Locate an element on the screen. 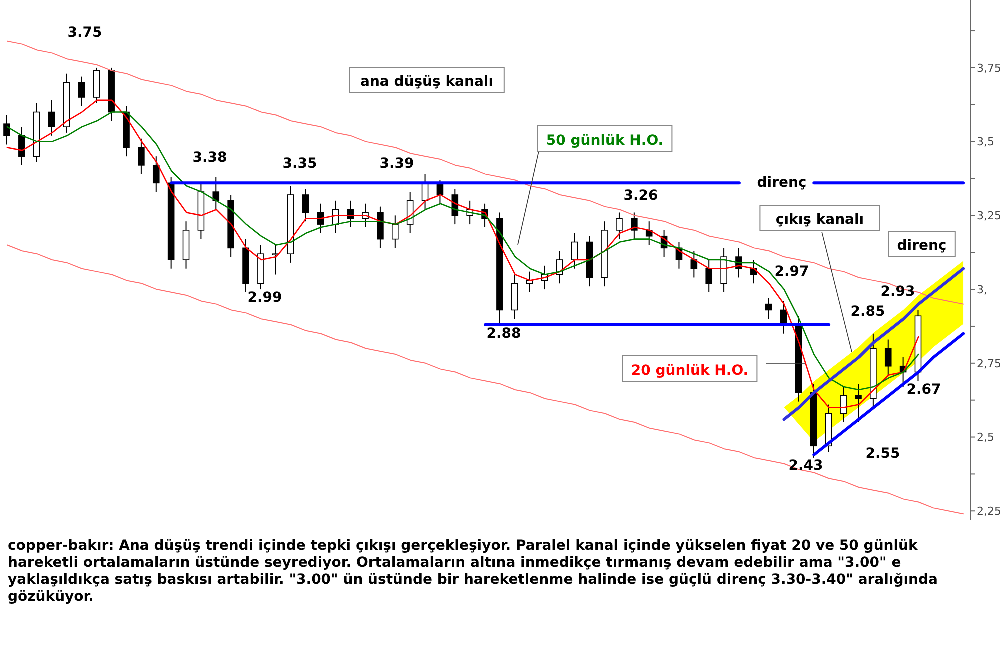 The height and width of the screenshot is (670, 1000). y-tick-label: 3,5 is located at coordinates (985, 142).